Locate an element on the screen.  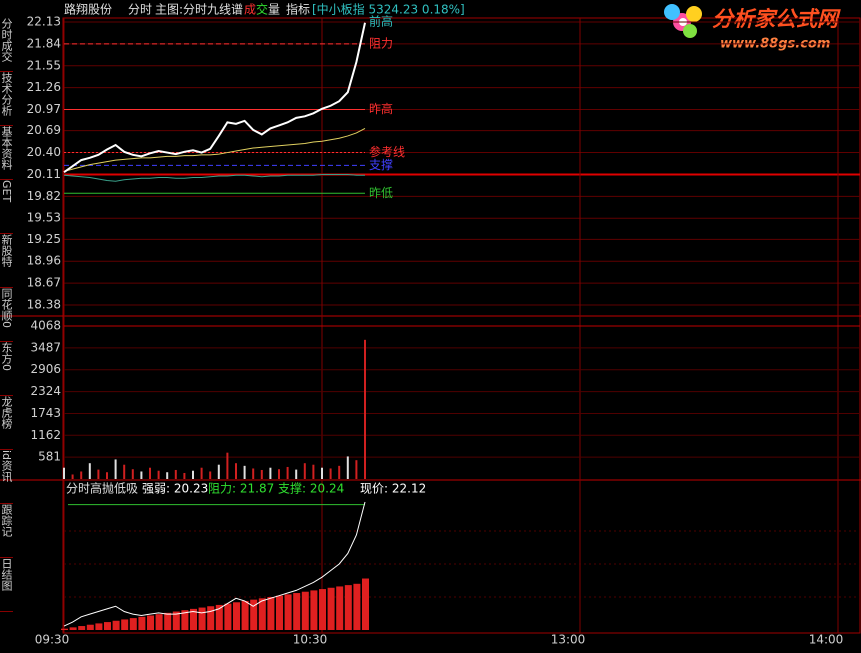
sidebar-tab: id资讯 is located at coordinates (6, 477).